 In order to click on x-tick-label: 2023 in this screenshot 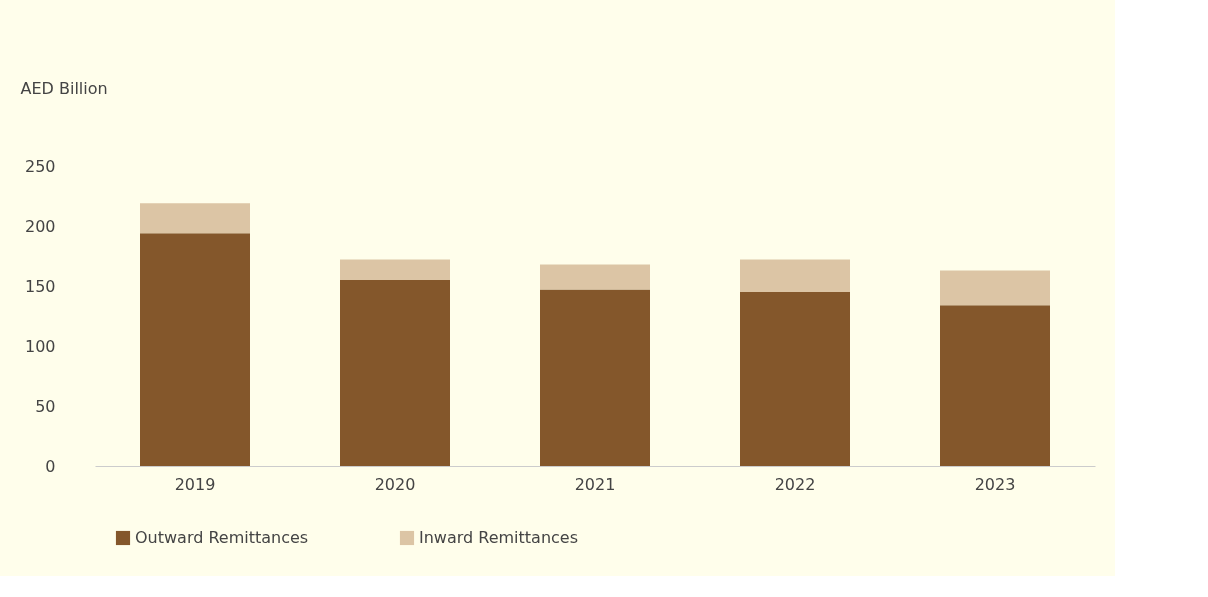, I will do `click(995, 484)`.